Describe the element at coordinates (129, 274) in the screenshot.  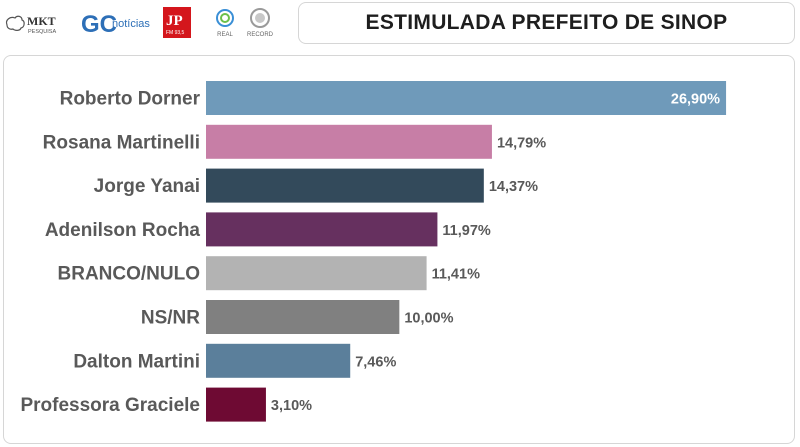
I see `category-label: BRANCO/NULO` at that location.